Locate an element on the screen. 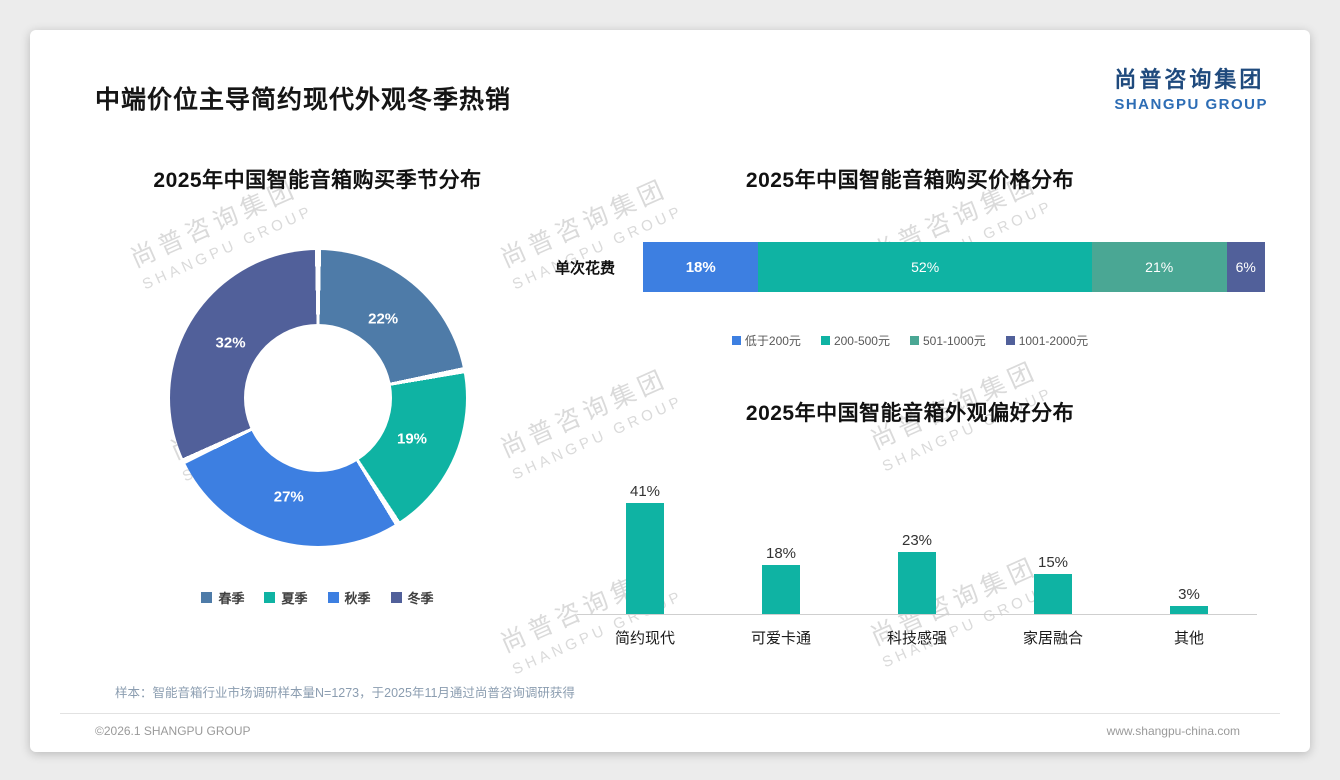 The width and height of the screenshot is (1340, 780). bars-plot-area: 41% 18% 23% 15% 3% is located at coordinates (917, 544).